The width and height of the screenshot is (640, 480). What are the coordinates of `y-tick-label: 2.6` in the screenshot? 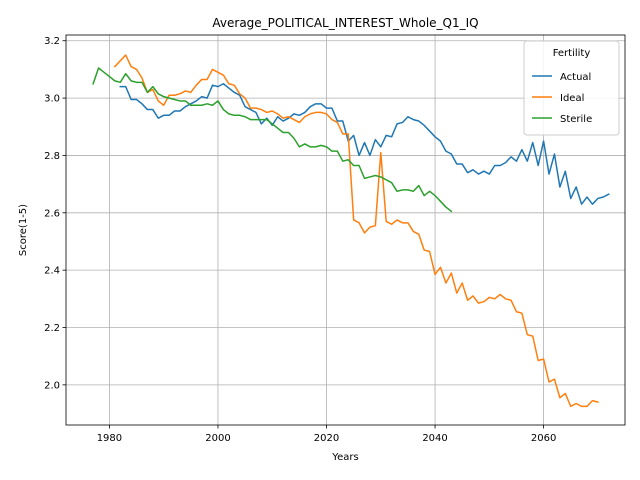 It's located at (52, 213).